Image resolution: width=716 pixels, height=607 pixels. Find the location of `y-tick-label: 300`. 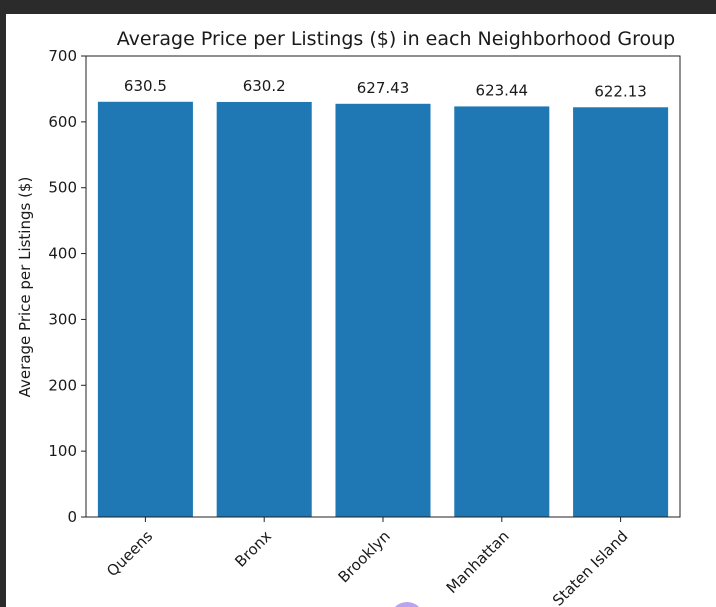

y-tick-label: 300 is located at coordinates (62, 319).